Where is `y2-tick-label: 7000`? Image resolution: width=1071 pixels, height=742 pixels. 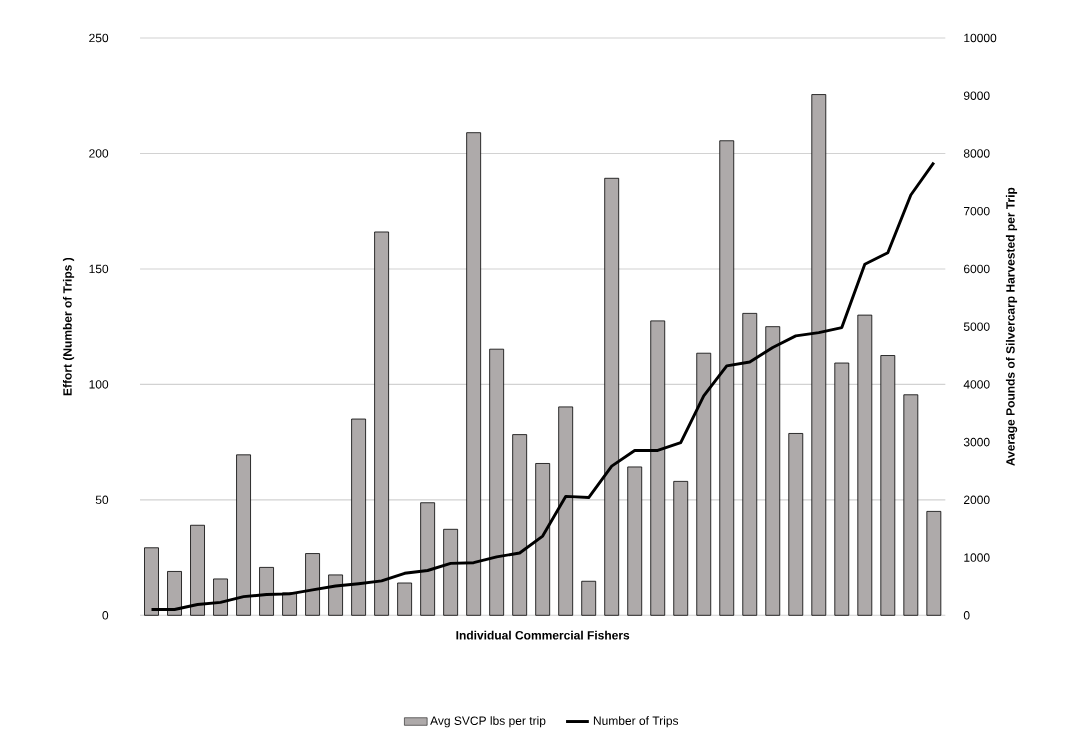 y2-tick-label: 7000 is located at coordinates (976, 211).